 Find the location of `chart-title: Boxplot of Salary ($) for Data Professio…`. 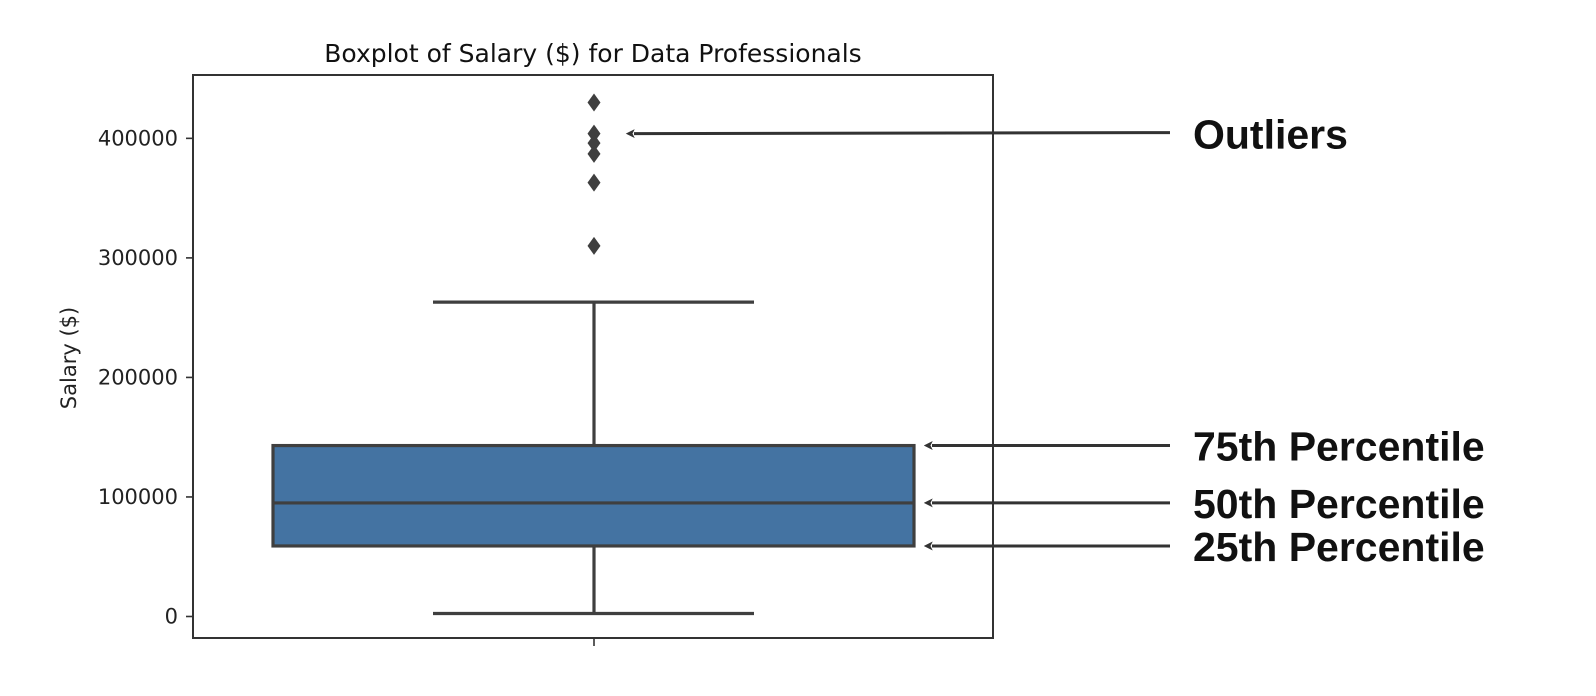

chart-title: Boxplot of Salary ($) for Data Professio… is located at coordinates (592, 53).